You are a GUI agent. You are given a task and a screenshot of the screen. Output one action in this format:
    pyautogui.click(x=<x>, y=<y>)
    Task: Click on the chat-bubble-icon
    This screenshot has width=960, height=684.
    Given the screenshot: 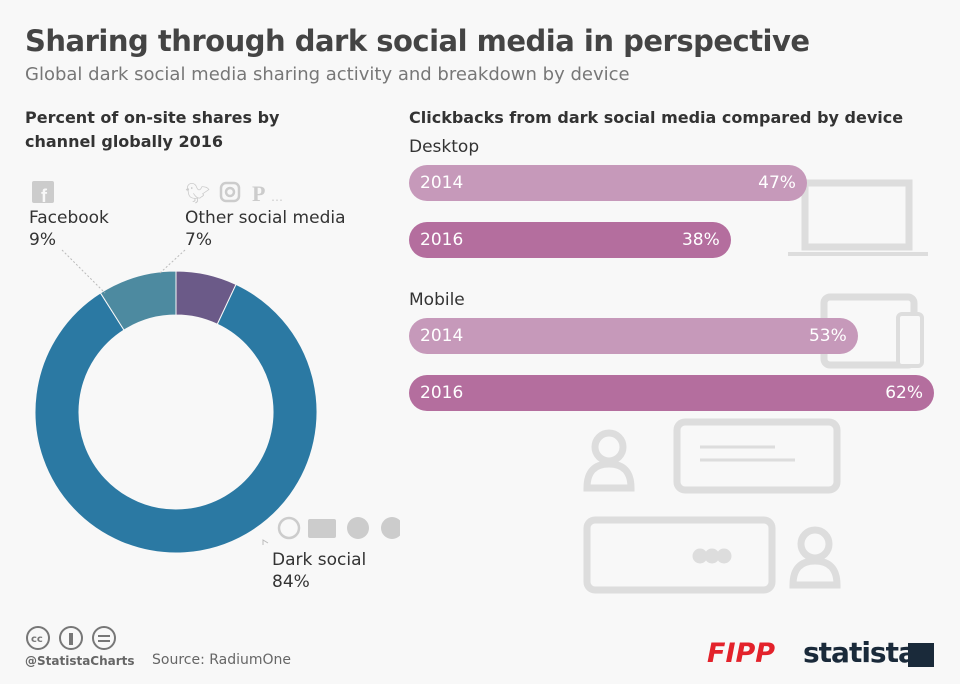 What is the action you would take?
    pyautogui.click(x=757, y=456)
    